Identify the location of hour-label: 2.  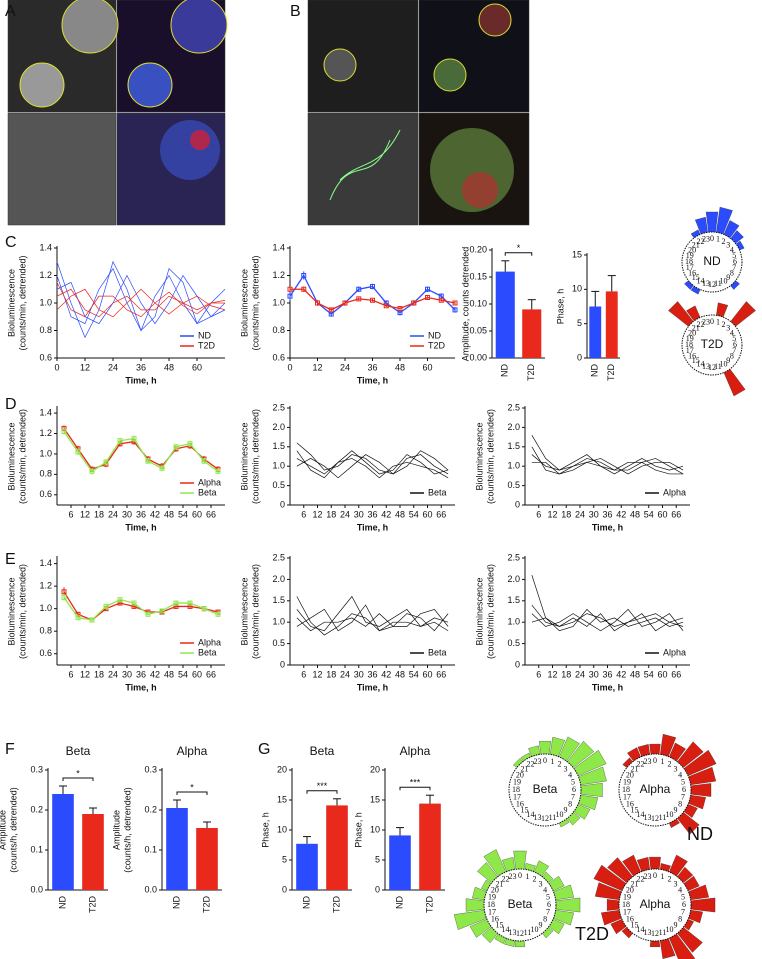
(670, 879).